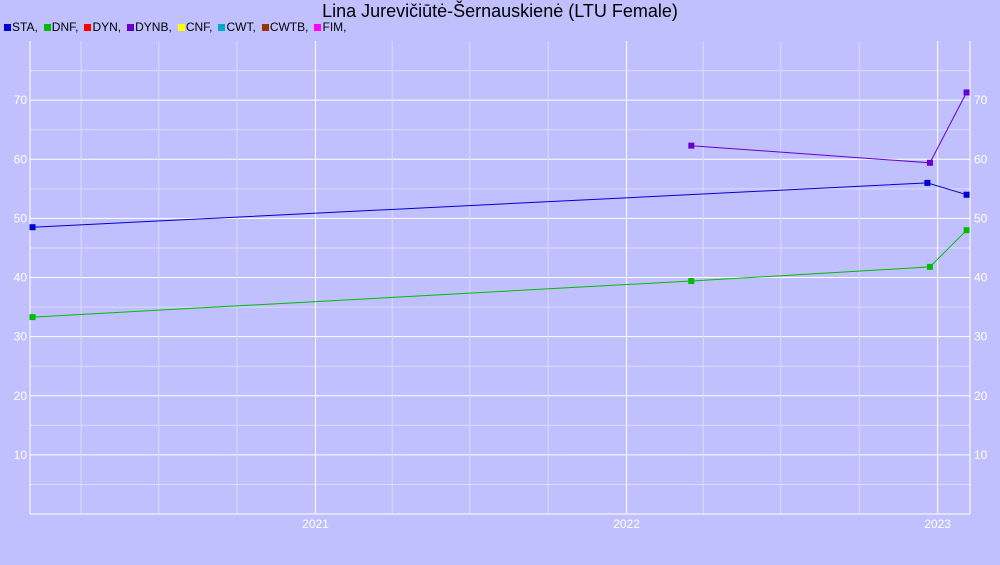  What do you see at coordinates (937, 524) in the screenshot?
I see `x-tick-label: 2023` at bounding box center [937, 524].